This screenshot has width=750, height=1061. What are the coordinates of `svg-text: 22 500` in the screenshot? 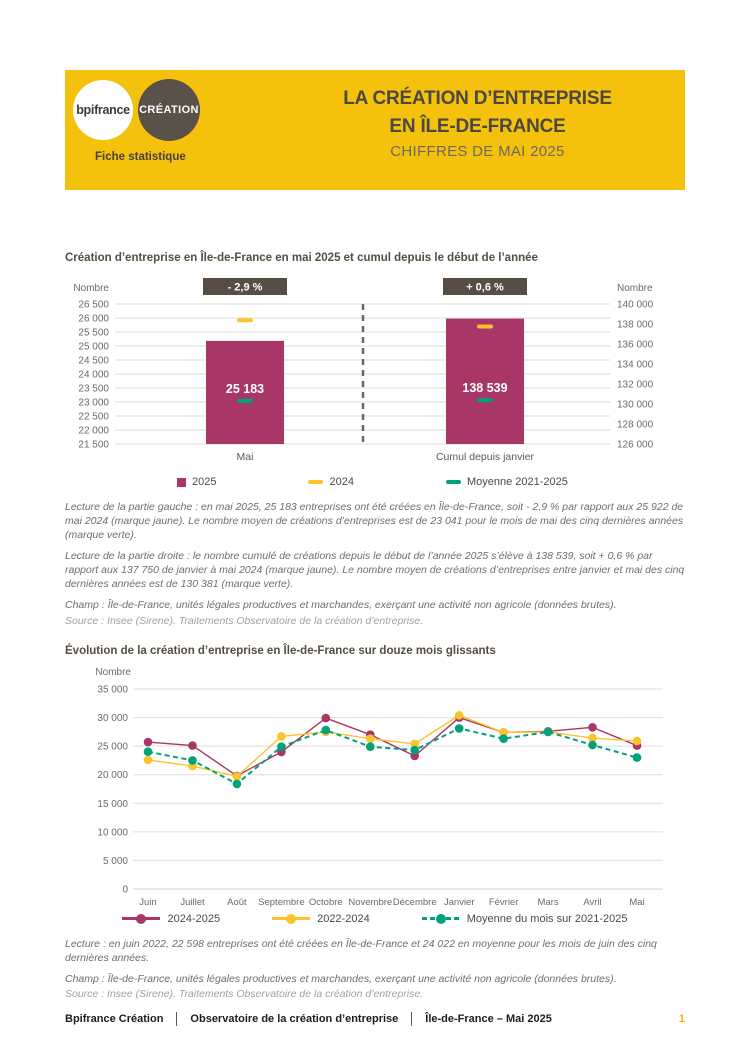 It's located at (93, 417).